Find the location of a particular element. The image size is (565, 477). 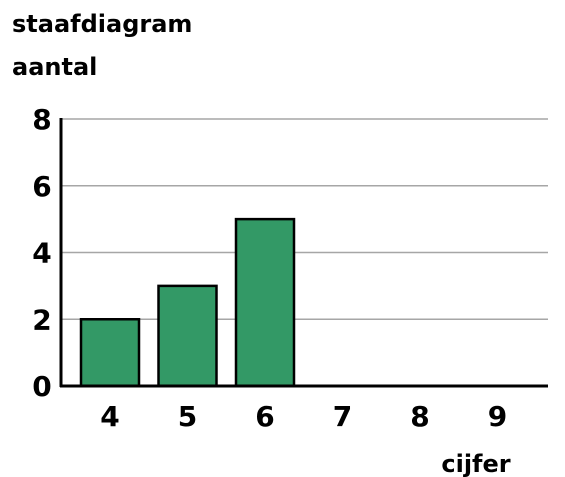

x-tick-label: 8 is located at coordinates (419, 416).